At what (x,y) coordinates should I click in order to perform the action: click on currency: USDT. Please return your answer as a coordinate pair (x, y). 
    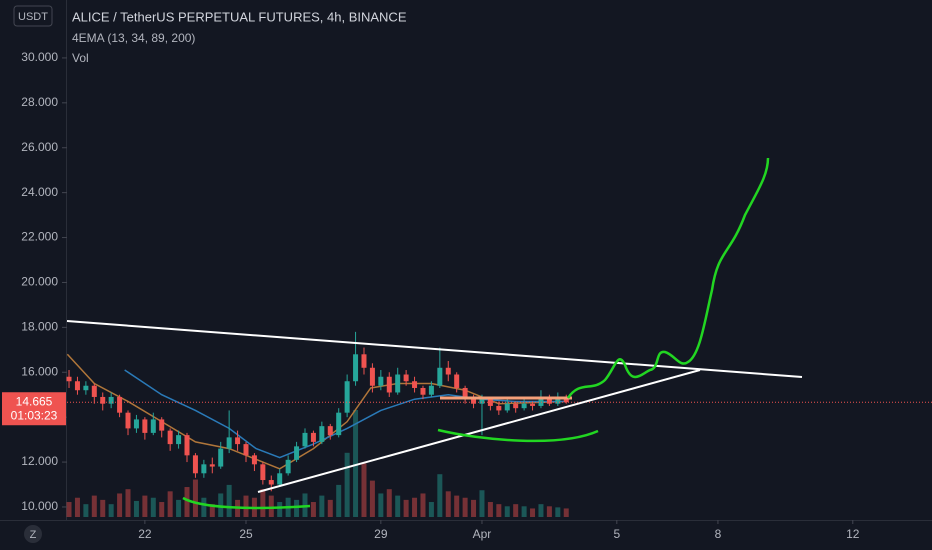
    Looking at the image, I should click on (33, 17).